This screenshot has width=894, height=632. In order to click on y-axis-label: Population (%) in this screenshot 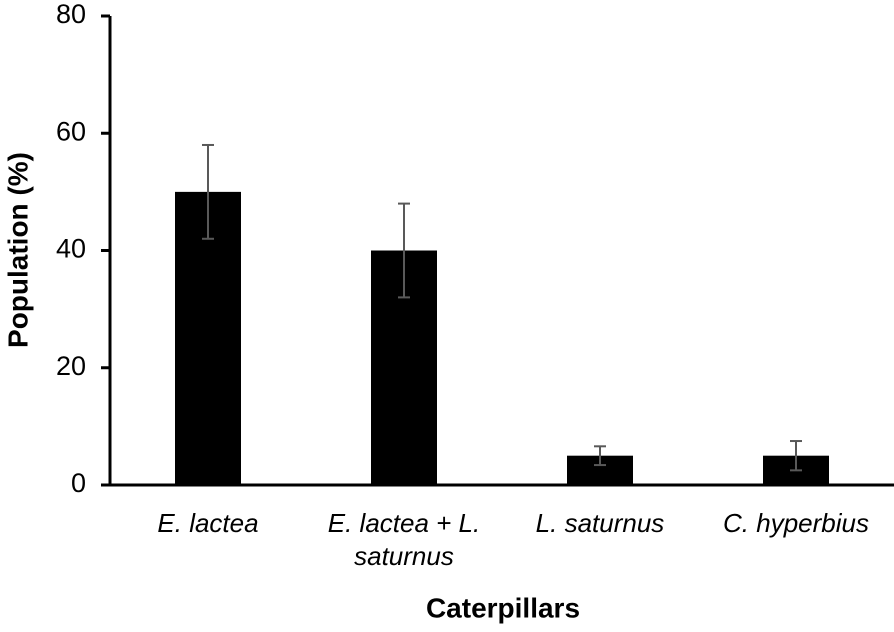, I will do `click(17, 250)`.